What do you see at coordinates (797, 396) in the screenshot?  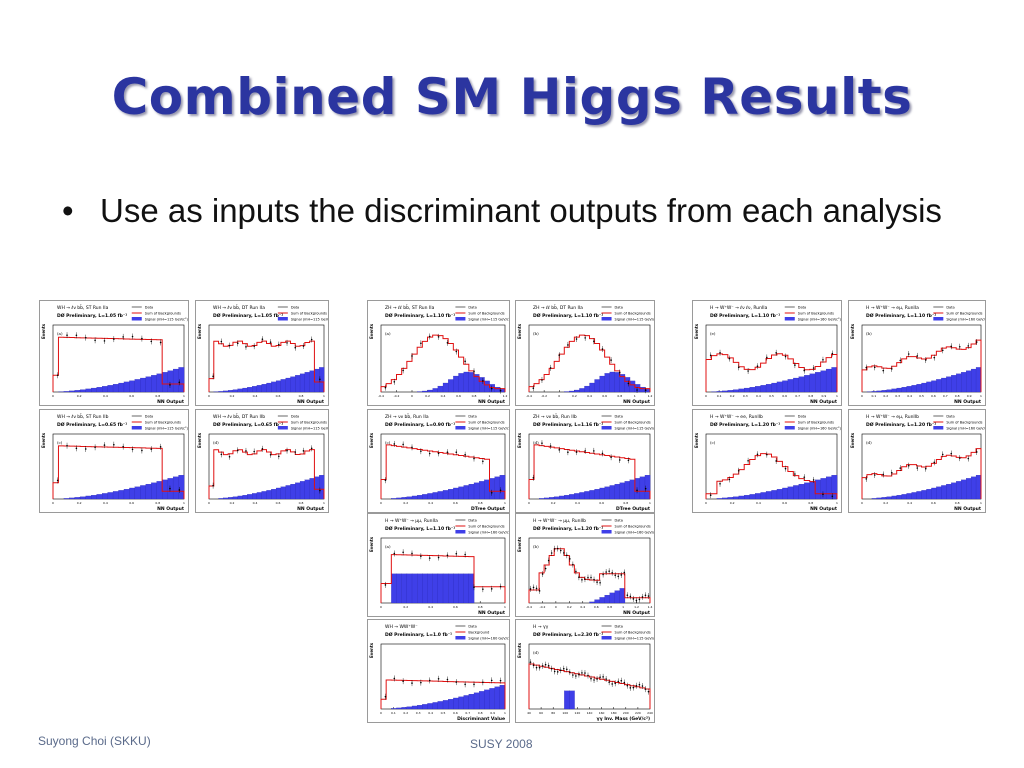 I see `x-tick-label: 0.7` at bounding box center [797, 396].